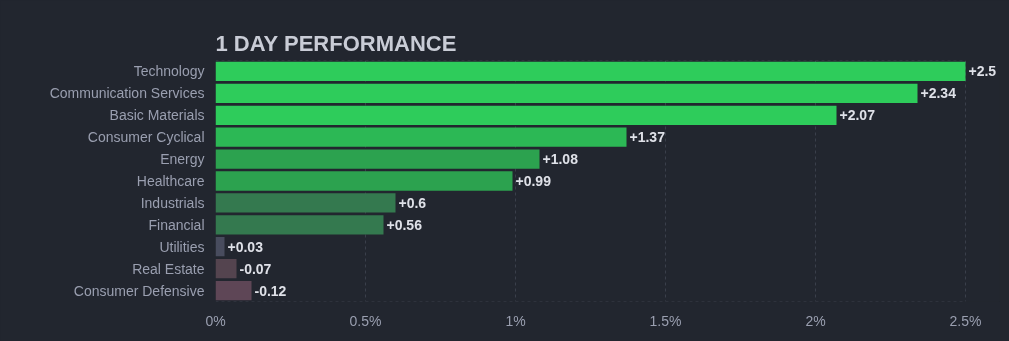 This screenshot has height=341, width=1009. I want to click on y-tick-label: Energy, so click(182, 159).